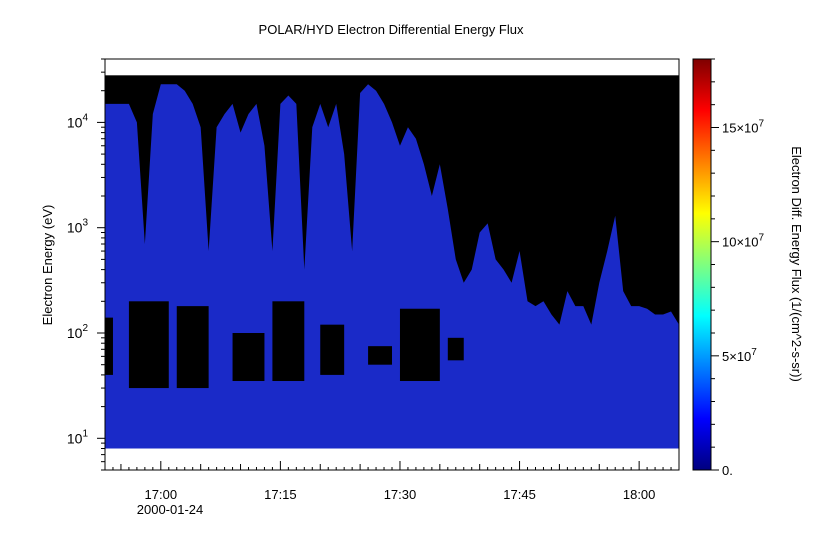 Image resolution: width=828 pixels, height=544 pixels. I want to click on x-axis: 17:00 17:15 17:30 17:45 18:00, so click(392, 481).